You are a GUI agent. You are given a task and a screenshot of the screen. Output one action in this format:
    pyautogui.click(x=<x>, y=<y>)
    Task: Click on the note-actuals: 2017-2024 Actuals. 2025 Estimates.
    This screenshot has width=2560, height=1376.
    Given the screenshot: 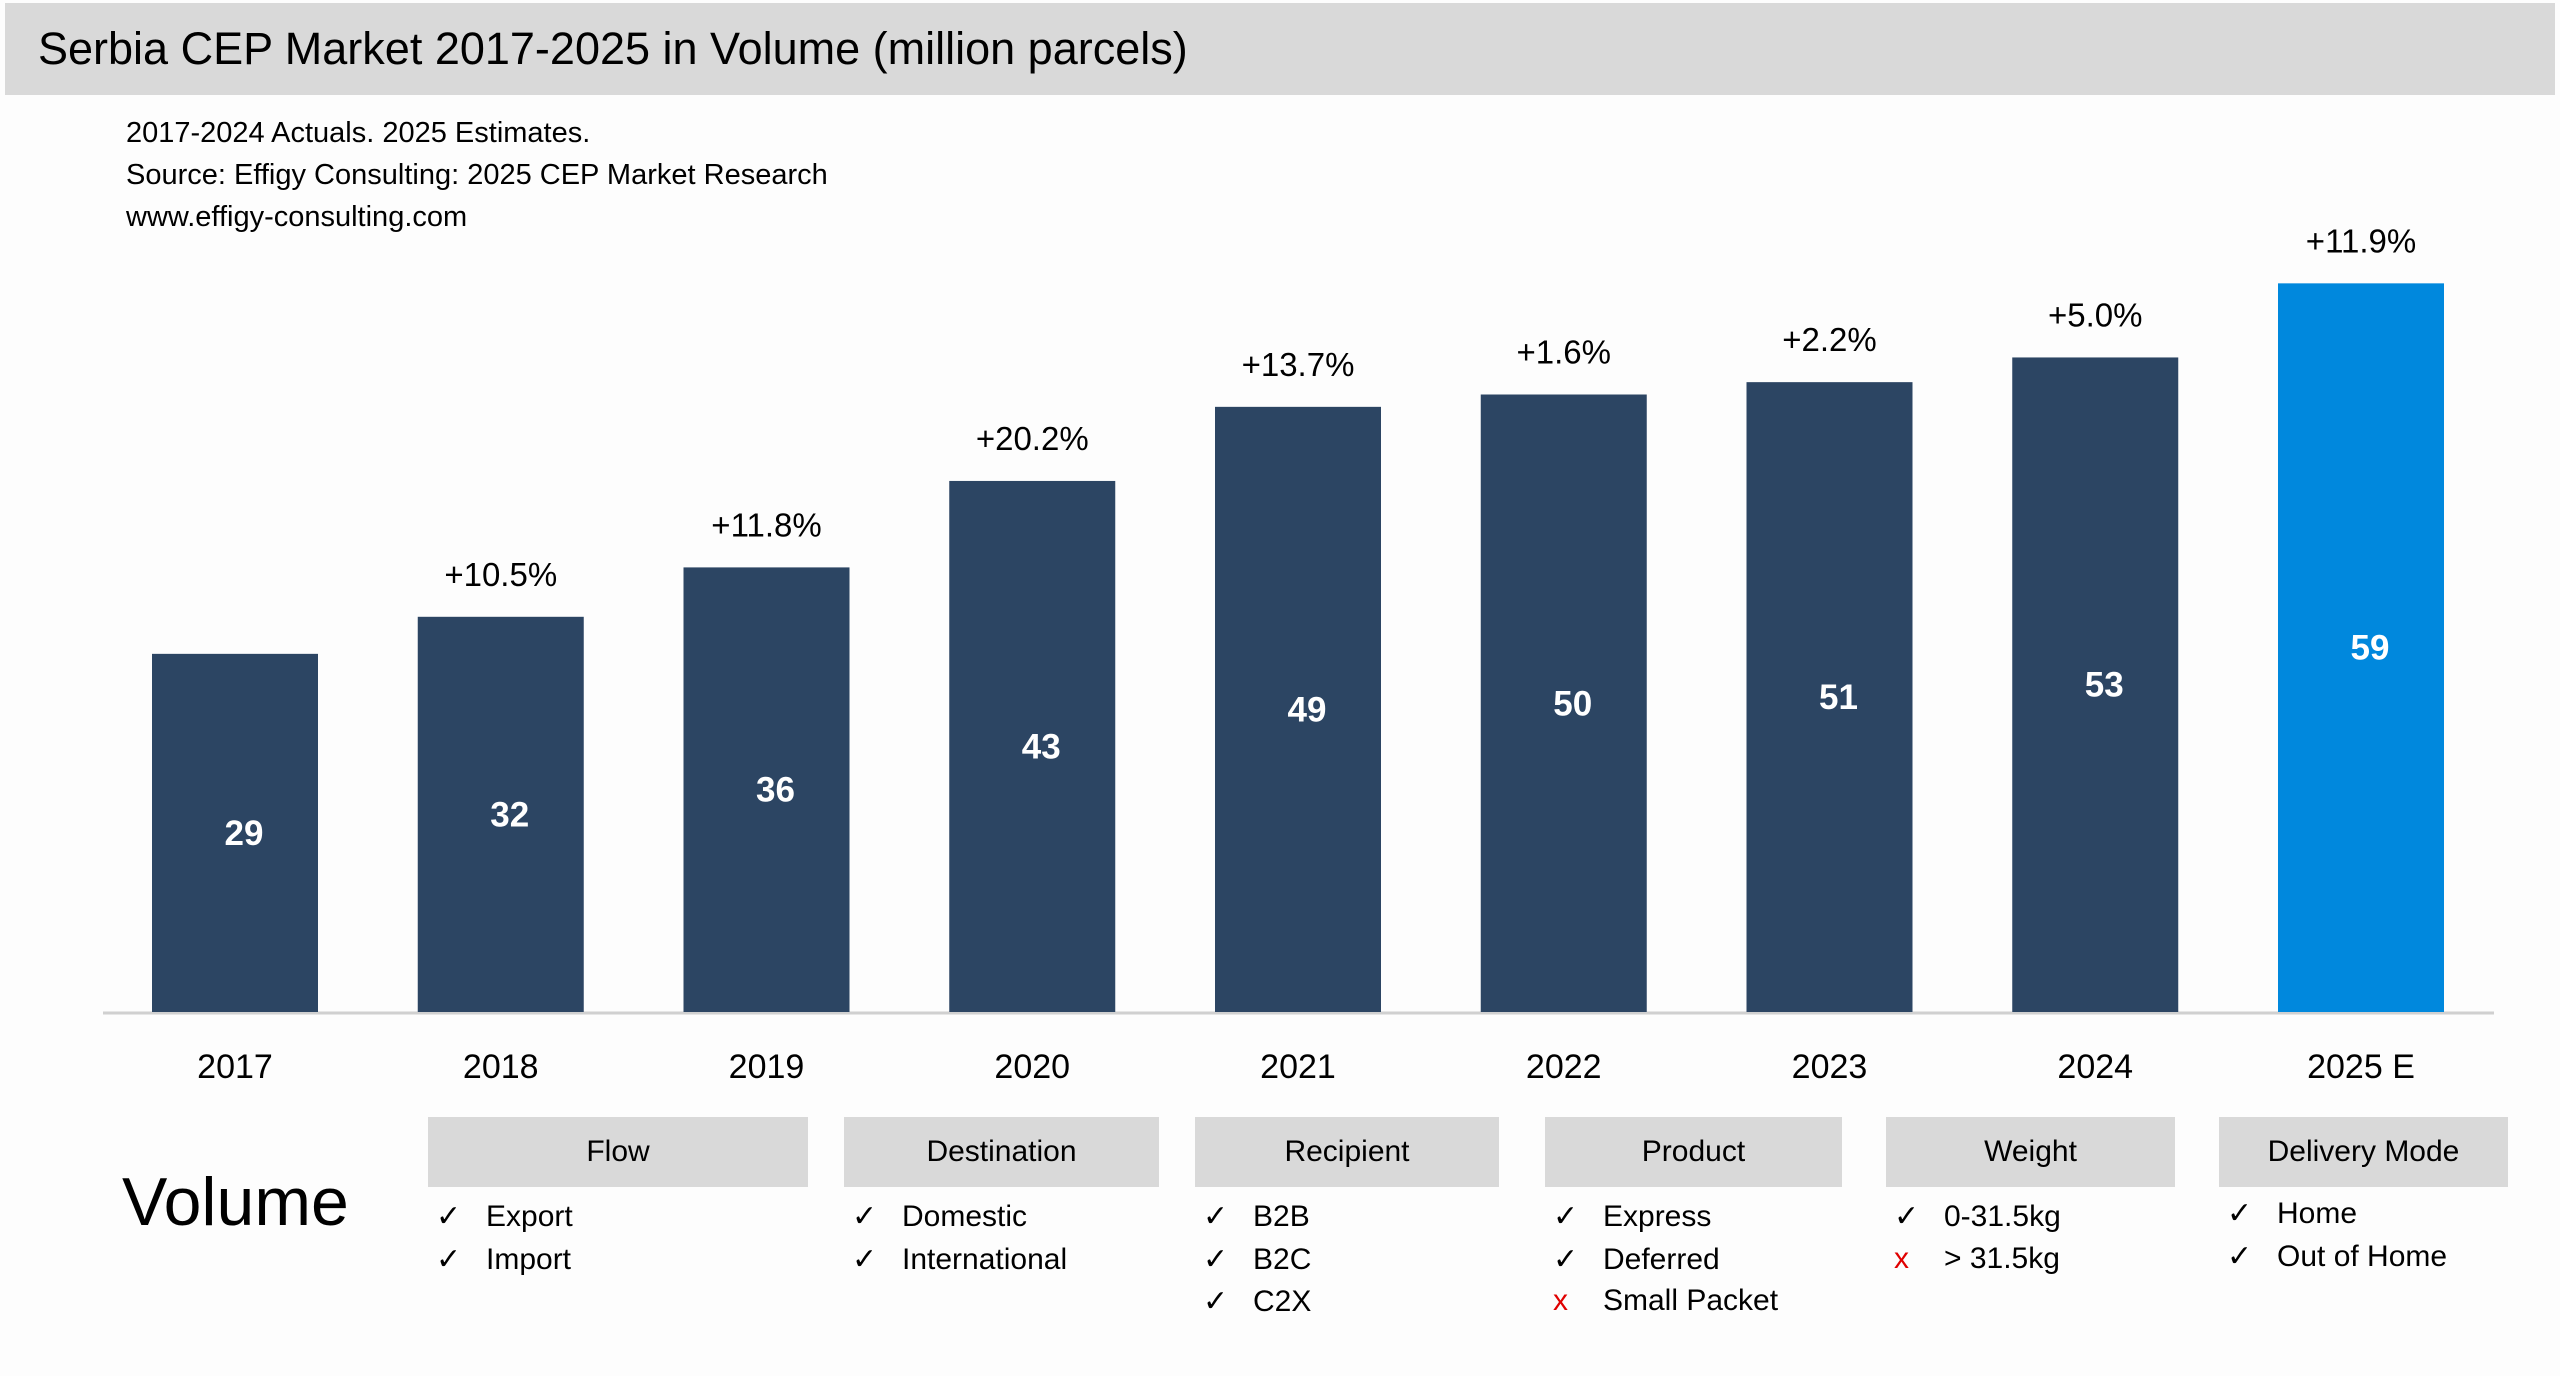 What is the action you would take?
    pyautogui.click(x=358, y=133)
    